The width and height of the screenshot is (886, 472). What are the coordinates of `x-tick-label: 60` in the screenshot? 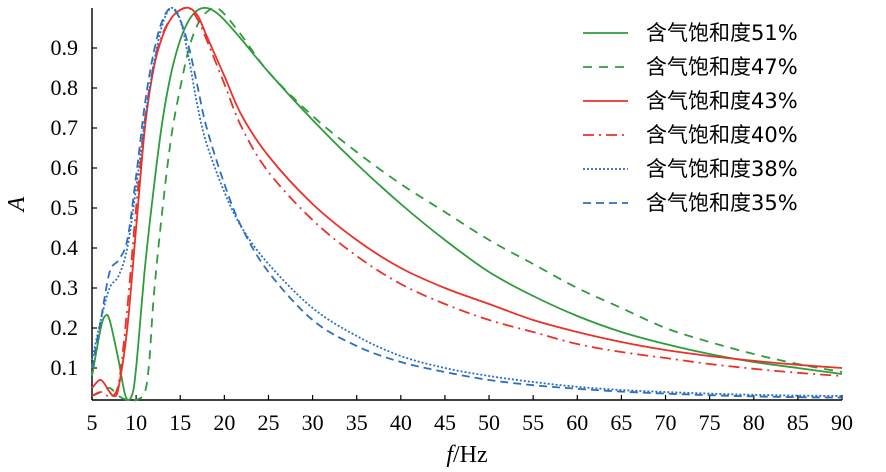 It's located at (577, 422).